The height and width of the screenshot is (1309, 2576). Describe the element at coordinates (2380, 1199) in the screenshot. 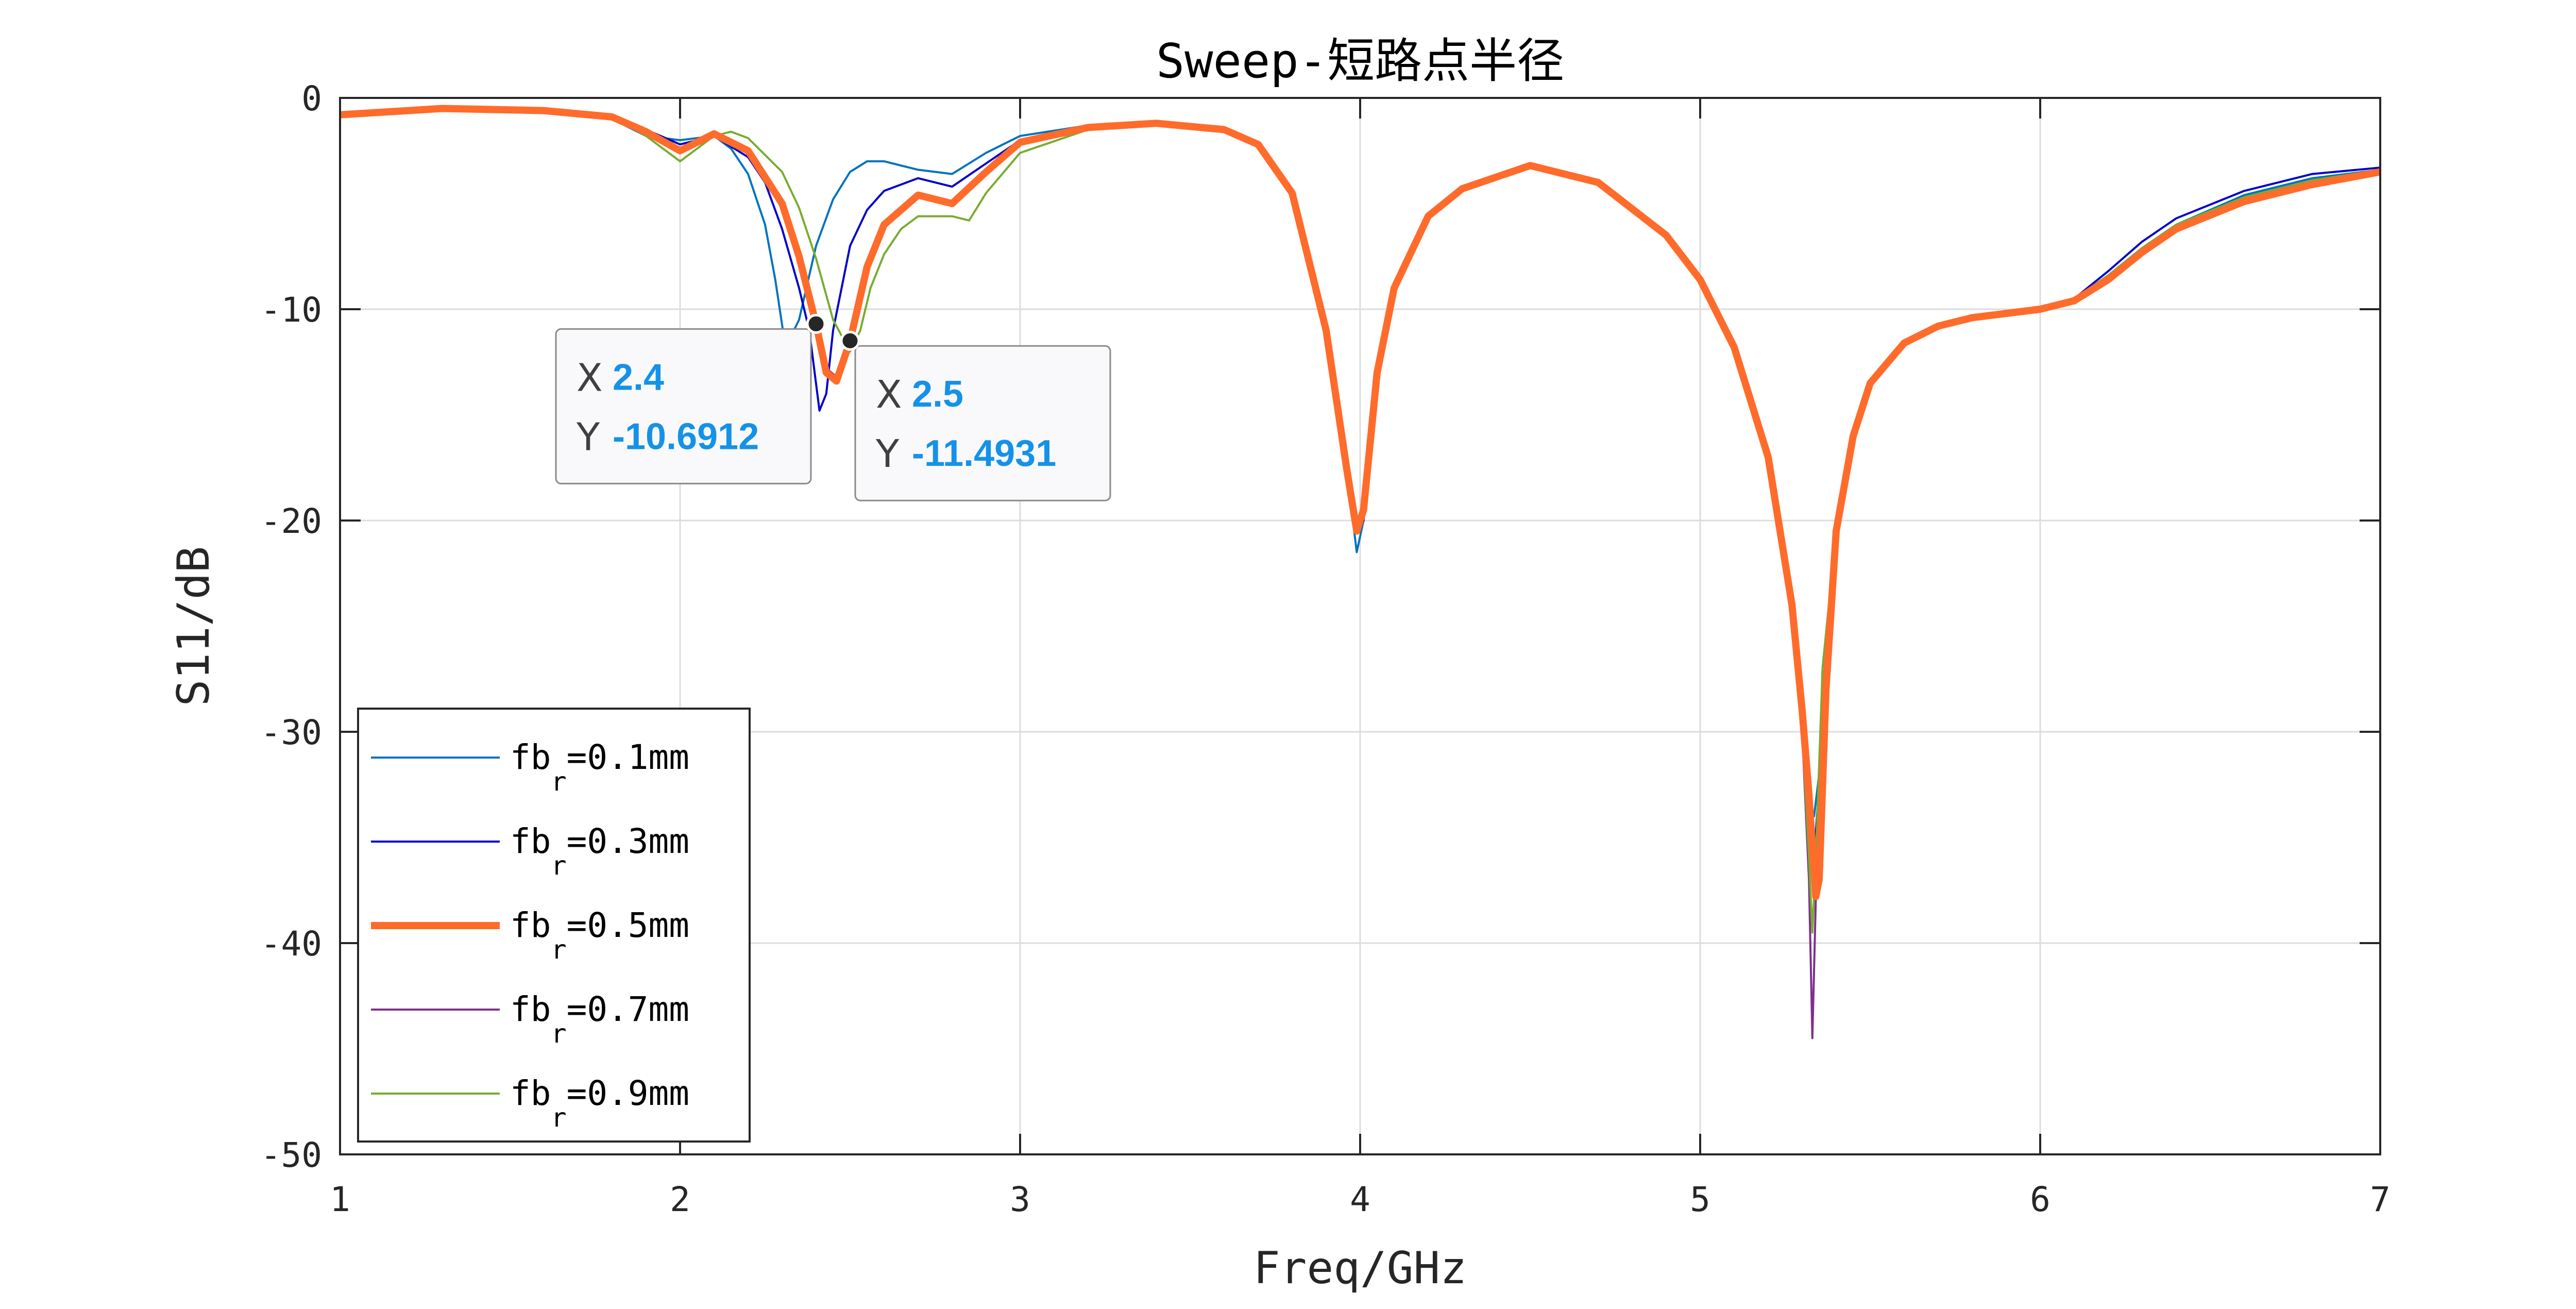

I see `x-tick-label: 7` at that location.